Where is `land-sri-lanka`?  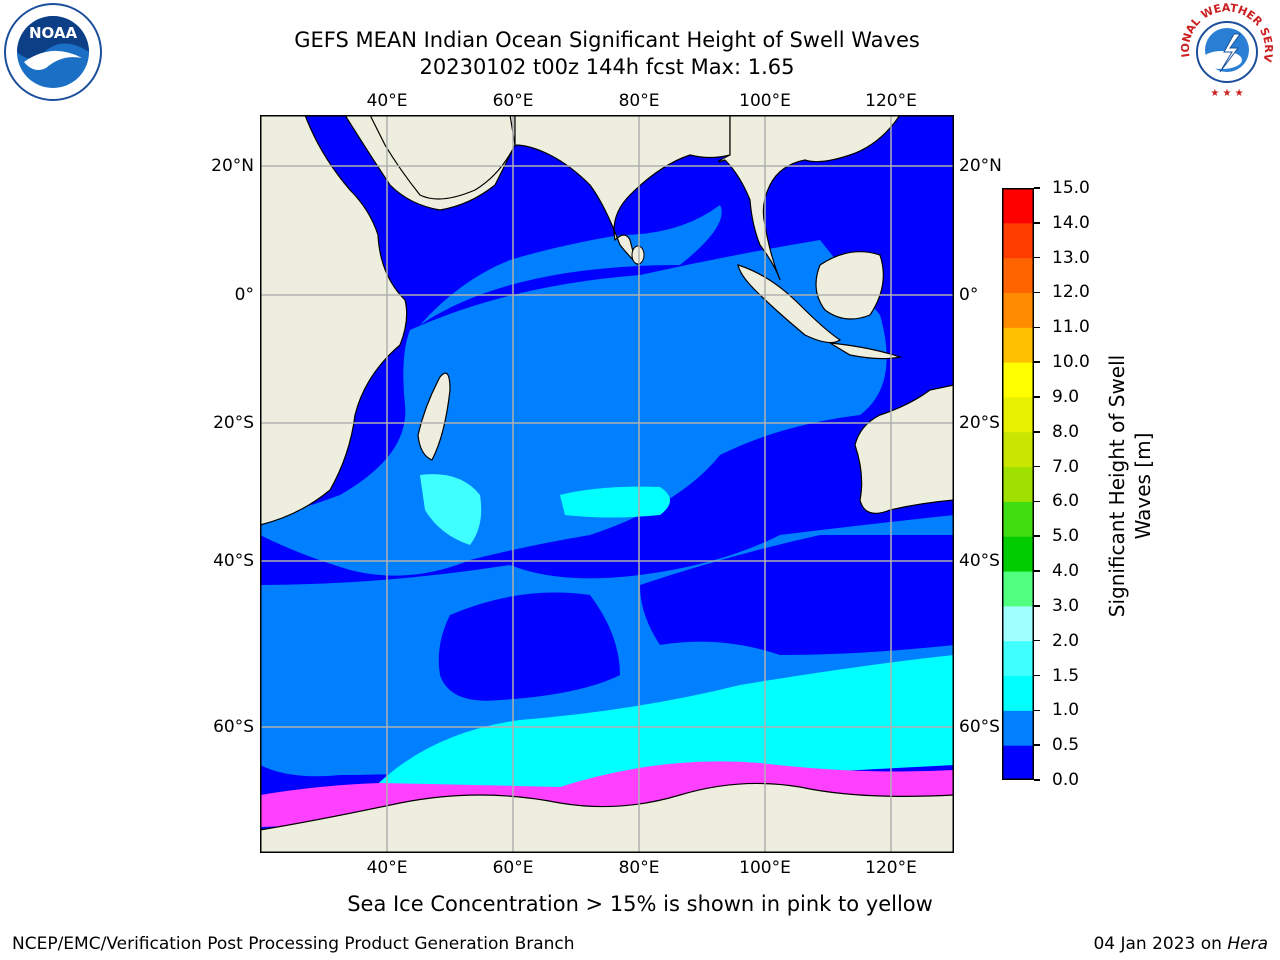
land-sri-lanka is located at coordinates (638, 255).